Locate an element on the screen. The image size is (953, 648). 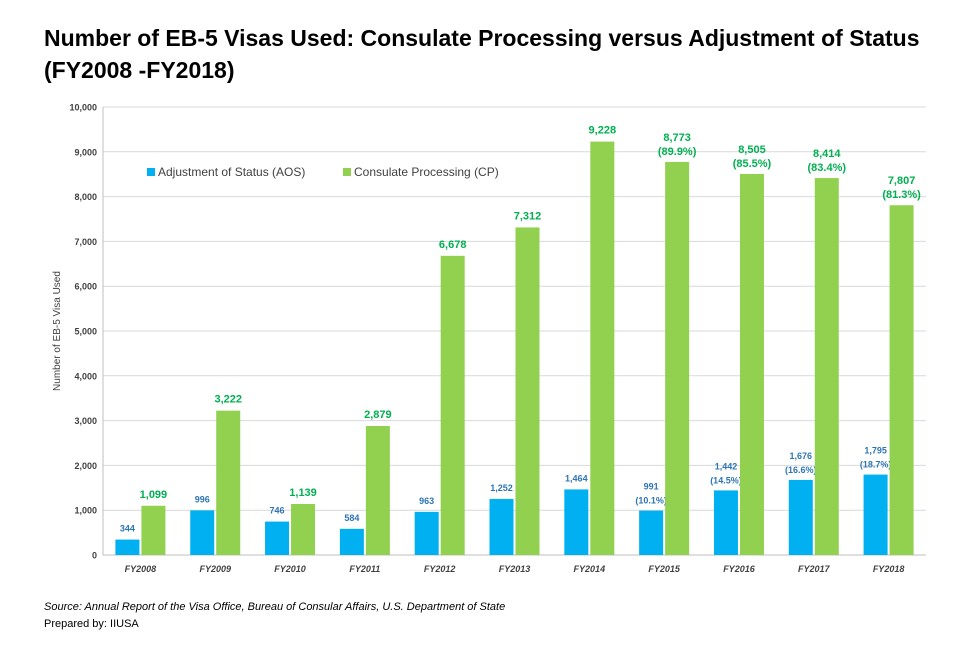
aos-data-label: 996 is located at coordinates (202, 499).